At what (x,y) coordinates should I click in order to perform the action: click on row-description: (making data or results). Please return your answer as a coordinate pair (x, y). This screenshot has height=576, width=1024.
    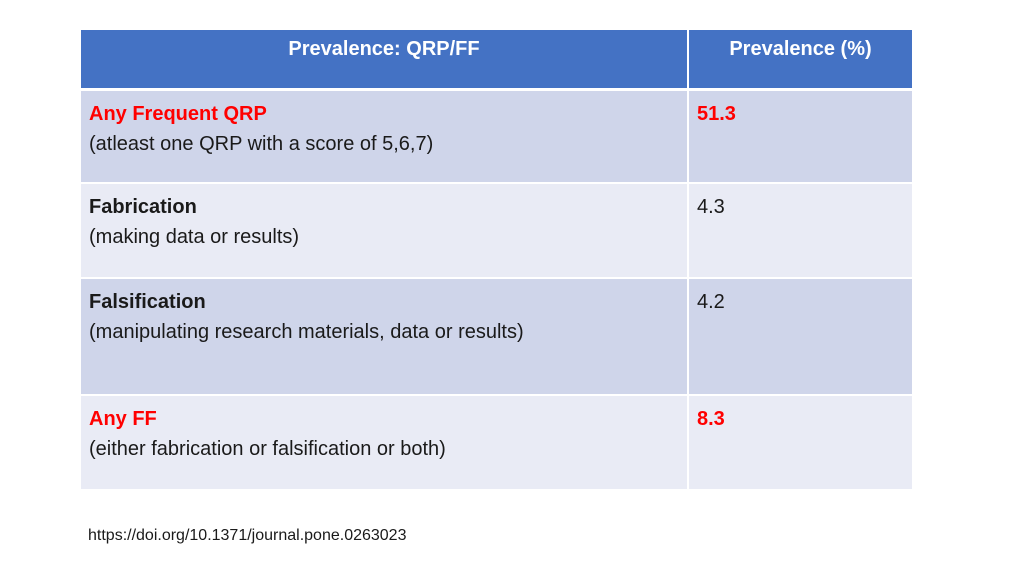
    Looking at the image, I should click on (194, 237).